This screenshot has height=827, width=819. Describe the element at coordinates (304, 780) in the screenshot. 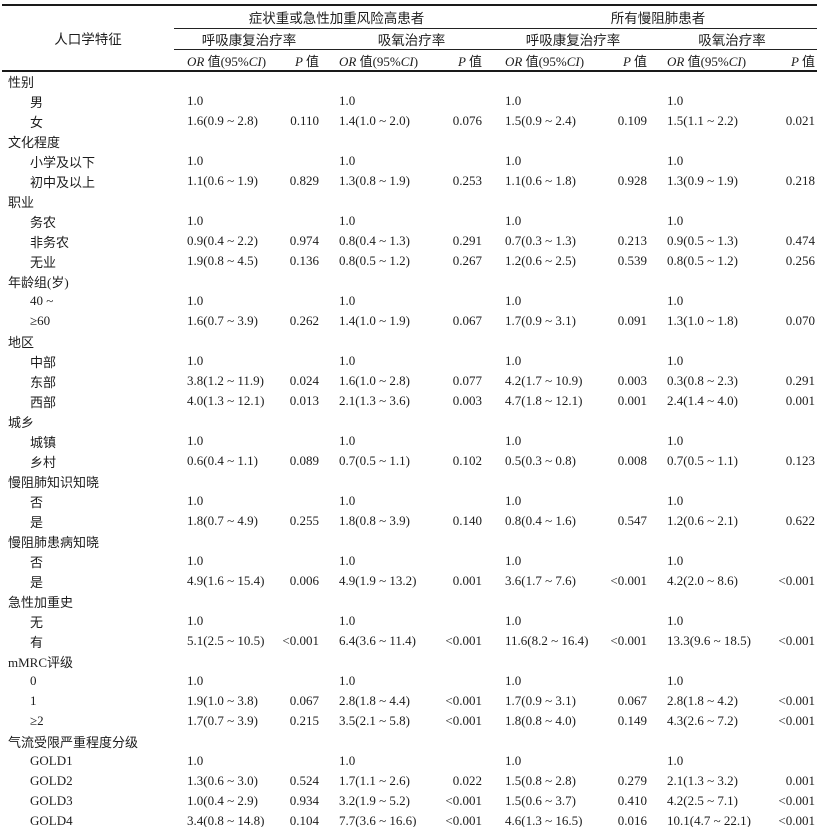

I see `p-value-cell: 0.524` at that location.